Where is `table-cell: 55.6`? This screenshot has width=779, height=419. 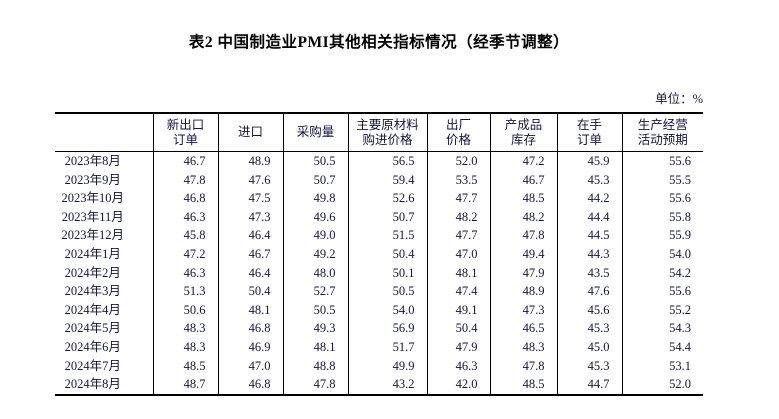 table-cell: 55.6 is located at coordinates (662, 198).